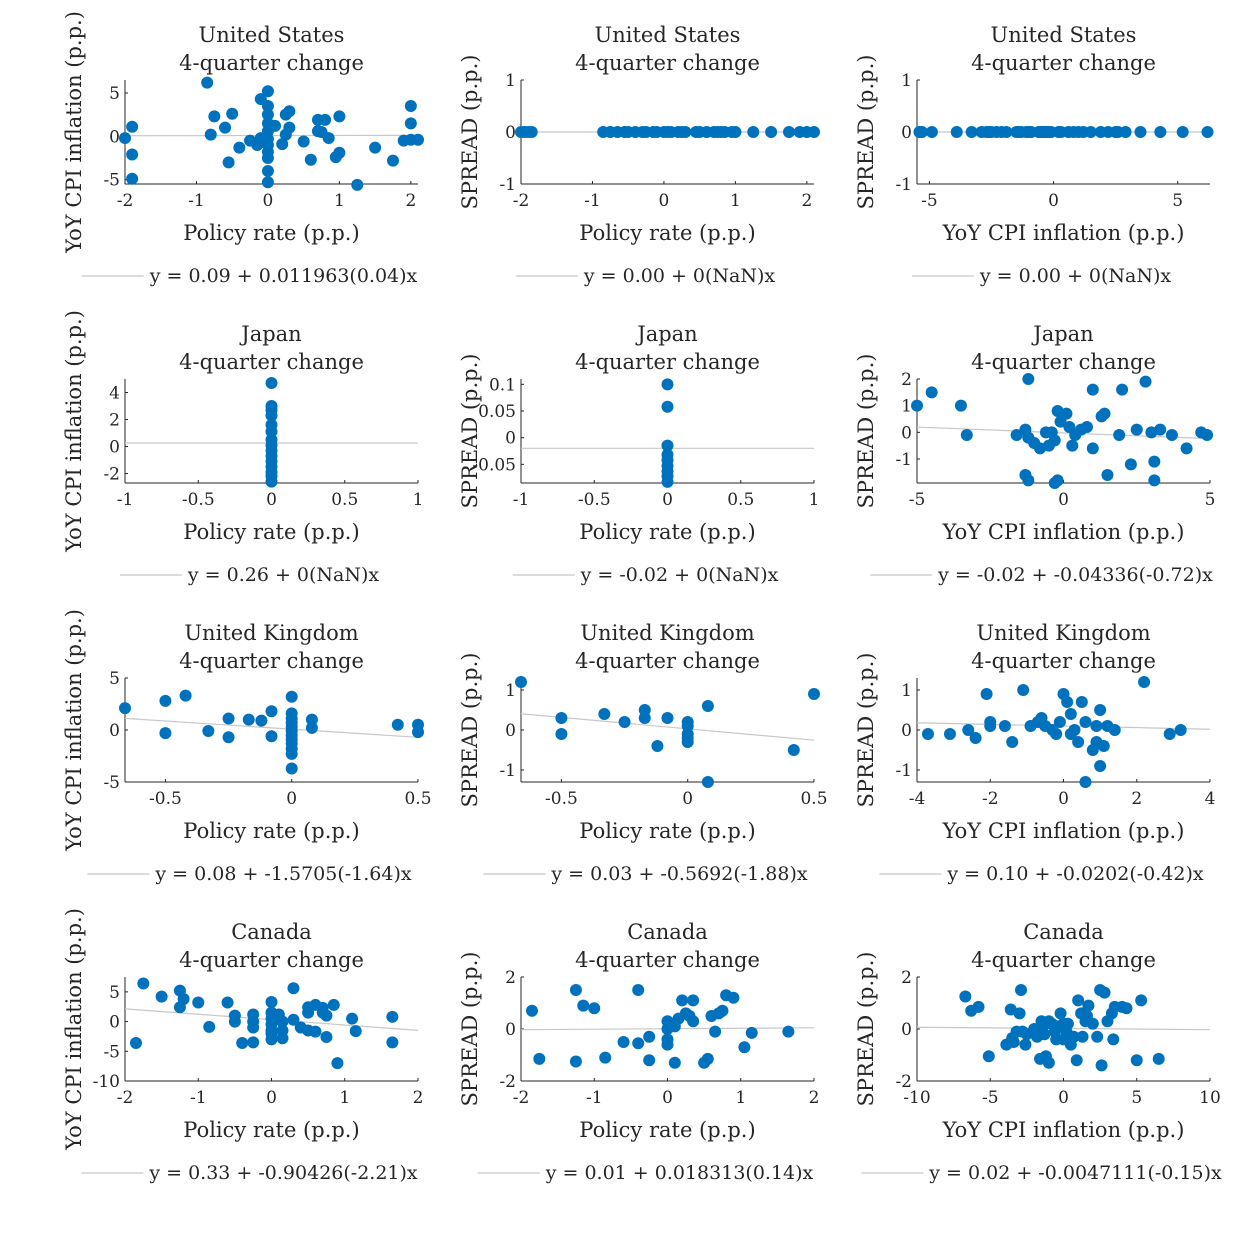 The height and width of the screenshot is (1250, 1250). Describe the element at coordinates (106, 1082) in the screenshot. I see `y-tick-label: -10` at that location.